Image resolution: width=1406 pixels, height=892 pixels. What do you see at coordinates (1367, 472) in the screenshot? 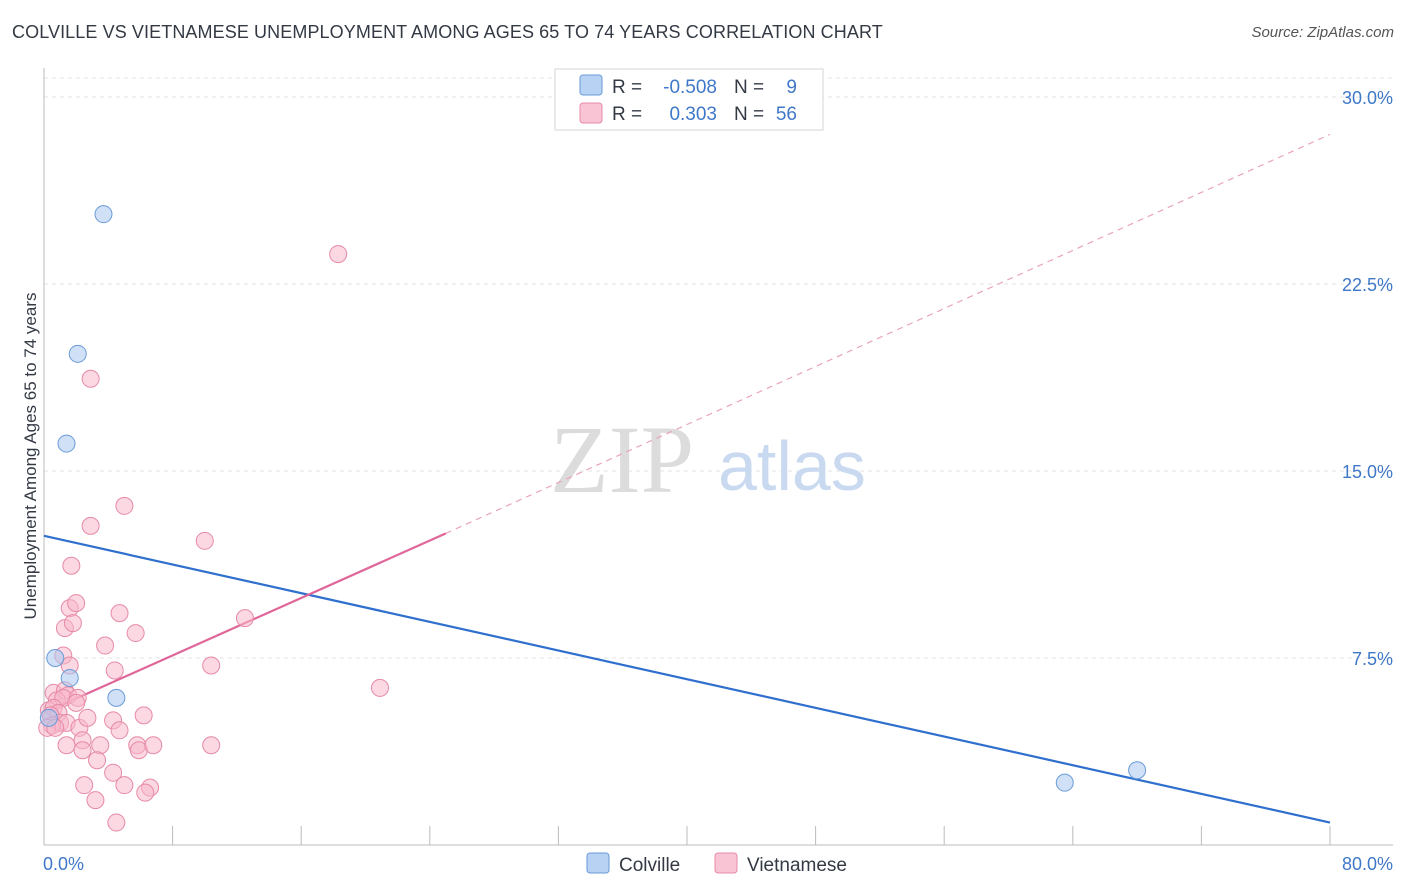
I see `y-tick-label-1: 15.0%` at bounding box center [1367, 472].